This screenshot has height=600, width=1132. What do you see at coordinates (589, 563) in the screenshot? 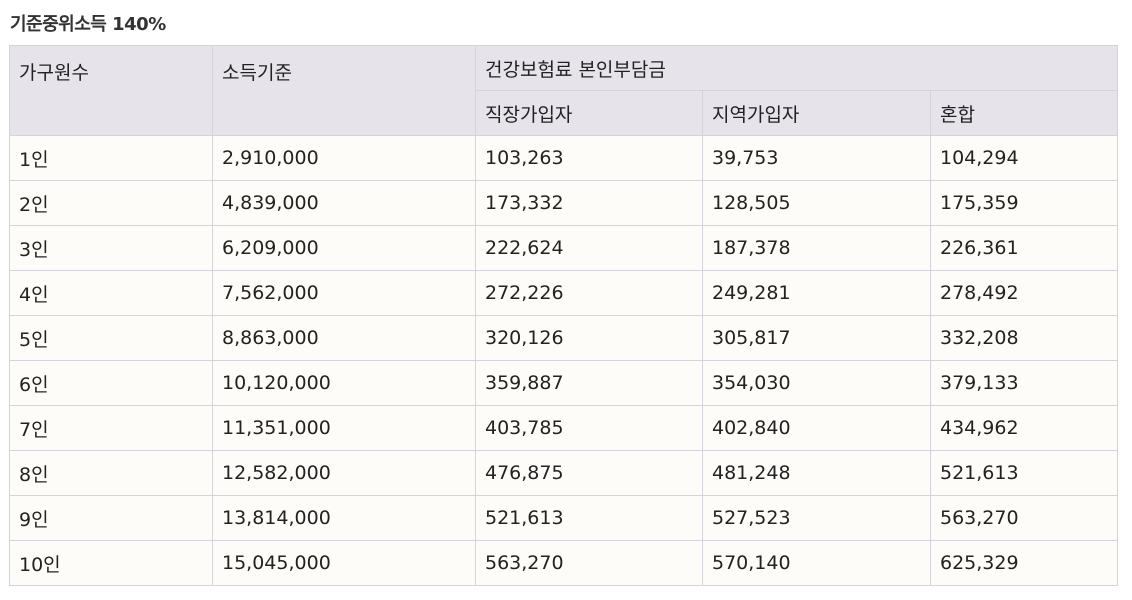
I see `employee-cell: 563,270` at bounding box center [589, 563].